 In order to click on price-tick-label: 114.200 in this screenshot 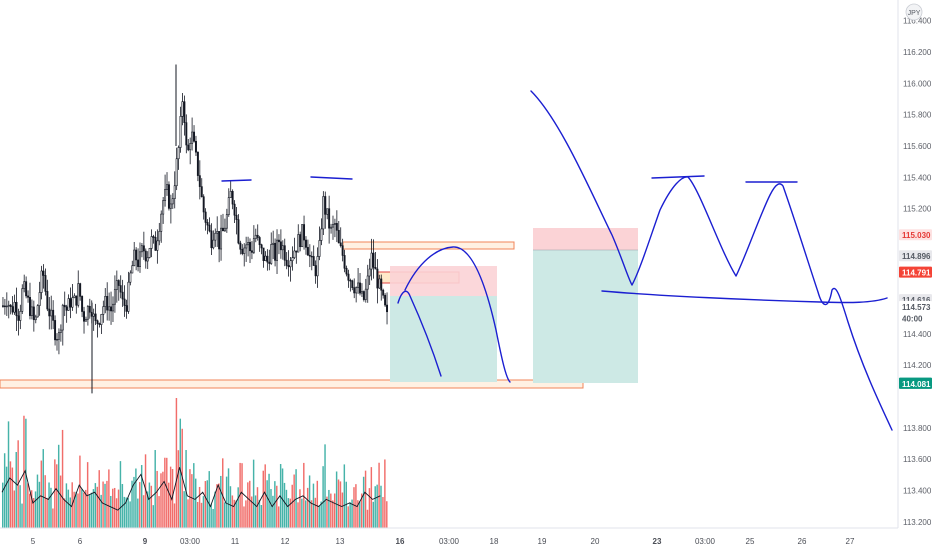, I will do `click(917, 365)`.